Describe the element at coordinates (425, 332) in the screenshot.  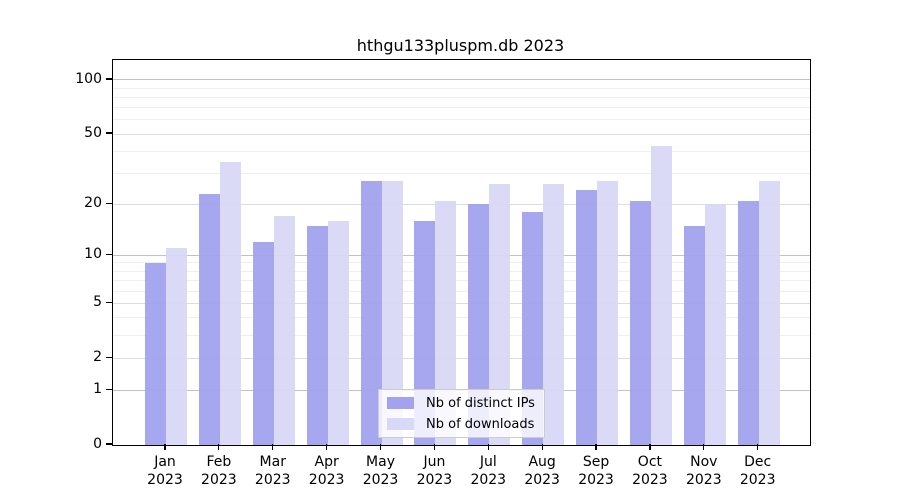
I see `bar-s0-jun` at that location.